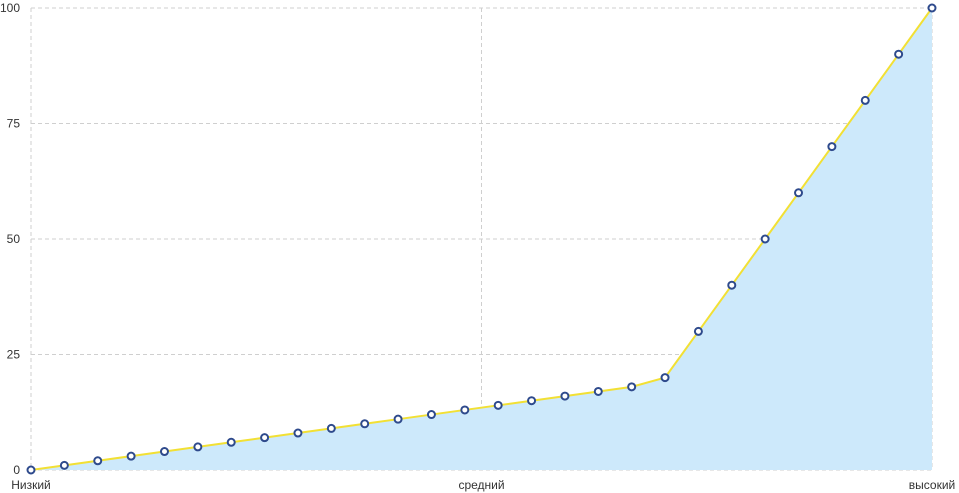 The width and height of the screenshot is (959, 493). Describe the element at coordinates (14, 355) in the screenshot. I see `y-tick-label: 25` at that location.